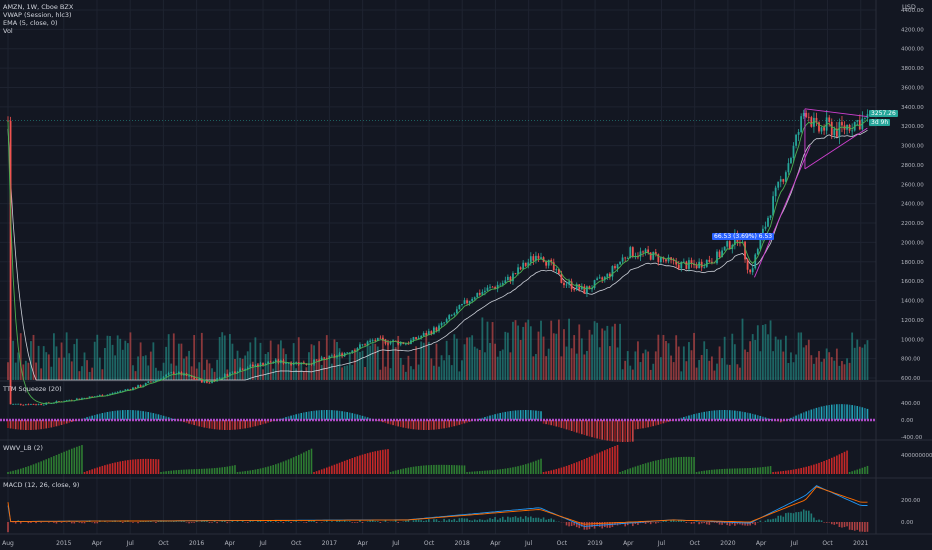  Describe the element at coordinates (23, 448) in the screenshot. I see `wwv-legend: WWV_LB (2)` at that location.